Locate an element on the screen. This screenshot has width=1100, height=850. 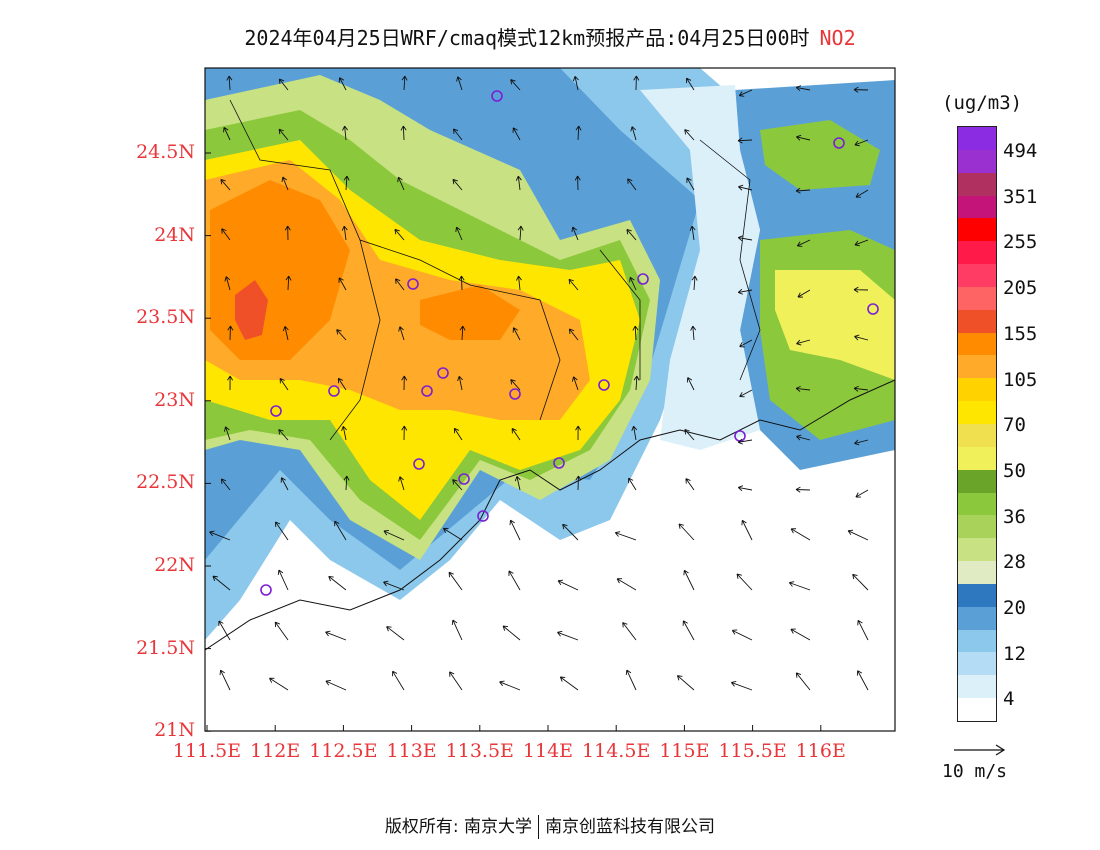
lon-tick-label: 116E is located at coordinates (820, 751).